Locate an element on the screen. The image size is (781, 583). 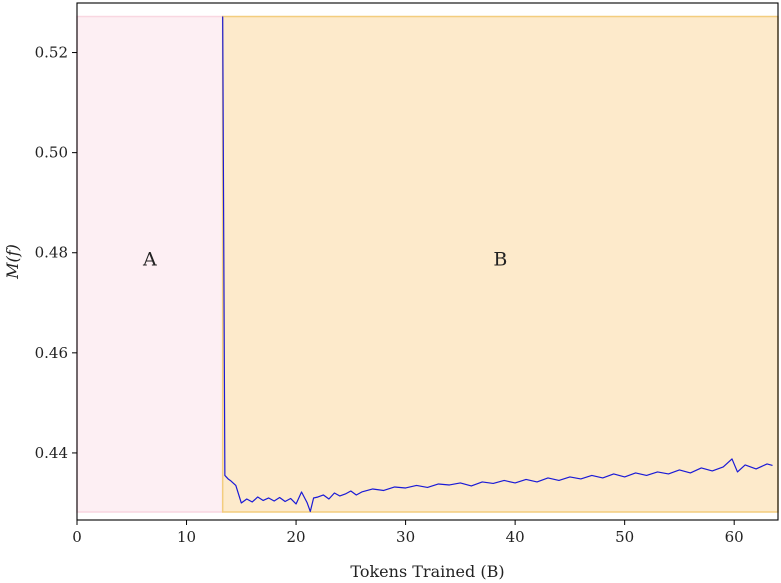
y-tick-label: 0.44 is located at coordinates (51, 453).